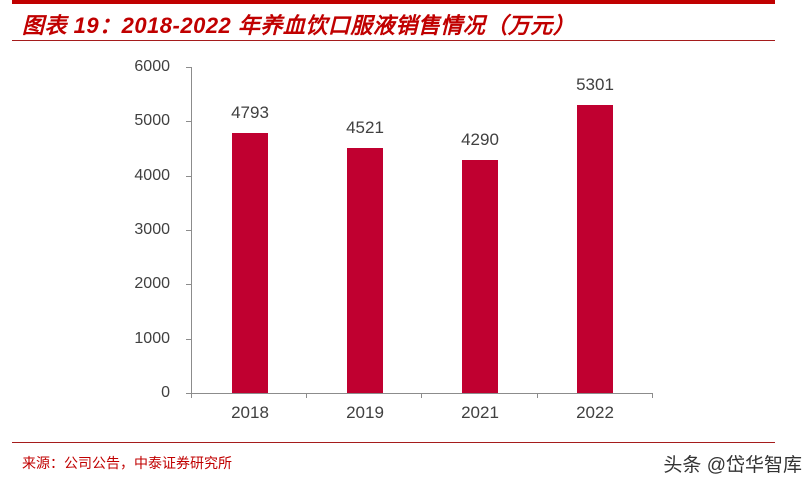  Describe the element at coordinates (732, 465) in the screenshot. I see `watermark: 头条 @岱华智库` at that location.